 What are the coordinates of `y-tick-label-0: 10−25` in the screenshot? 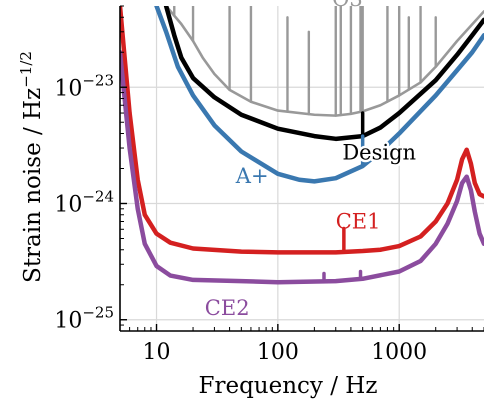 It's located at (84, 319).